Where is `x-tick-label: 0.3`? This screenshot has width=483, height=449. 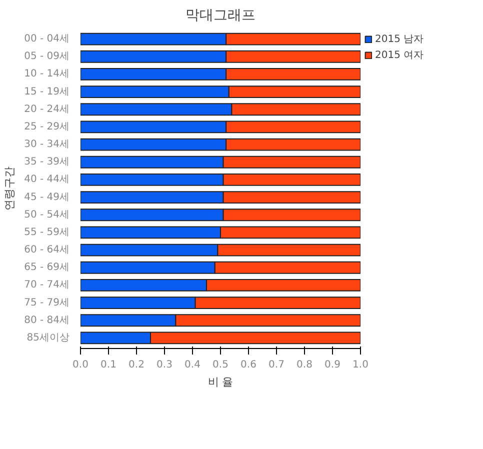 x-tick-label: 0.3 is located at coordinates (164, 365).